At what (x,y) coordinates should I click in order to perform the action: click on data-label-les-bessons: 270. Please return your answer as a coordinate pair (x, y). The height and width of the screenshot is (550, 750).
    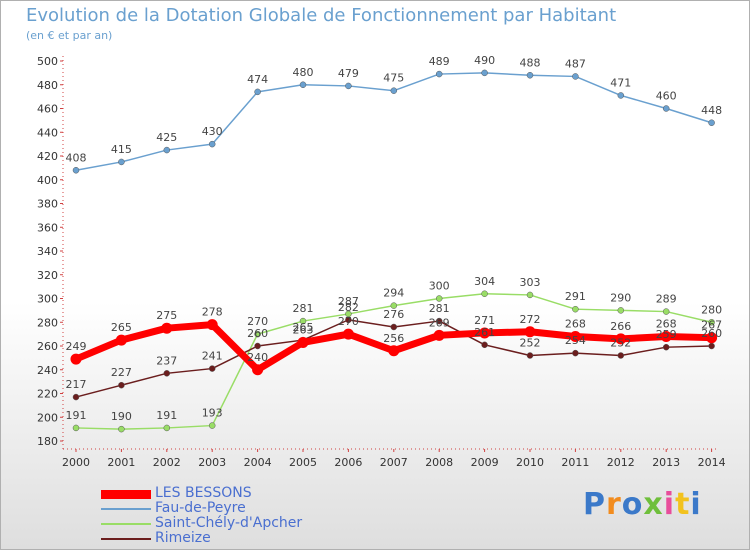
    Looking at the image, I should click on (348, 321).